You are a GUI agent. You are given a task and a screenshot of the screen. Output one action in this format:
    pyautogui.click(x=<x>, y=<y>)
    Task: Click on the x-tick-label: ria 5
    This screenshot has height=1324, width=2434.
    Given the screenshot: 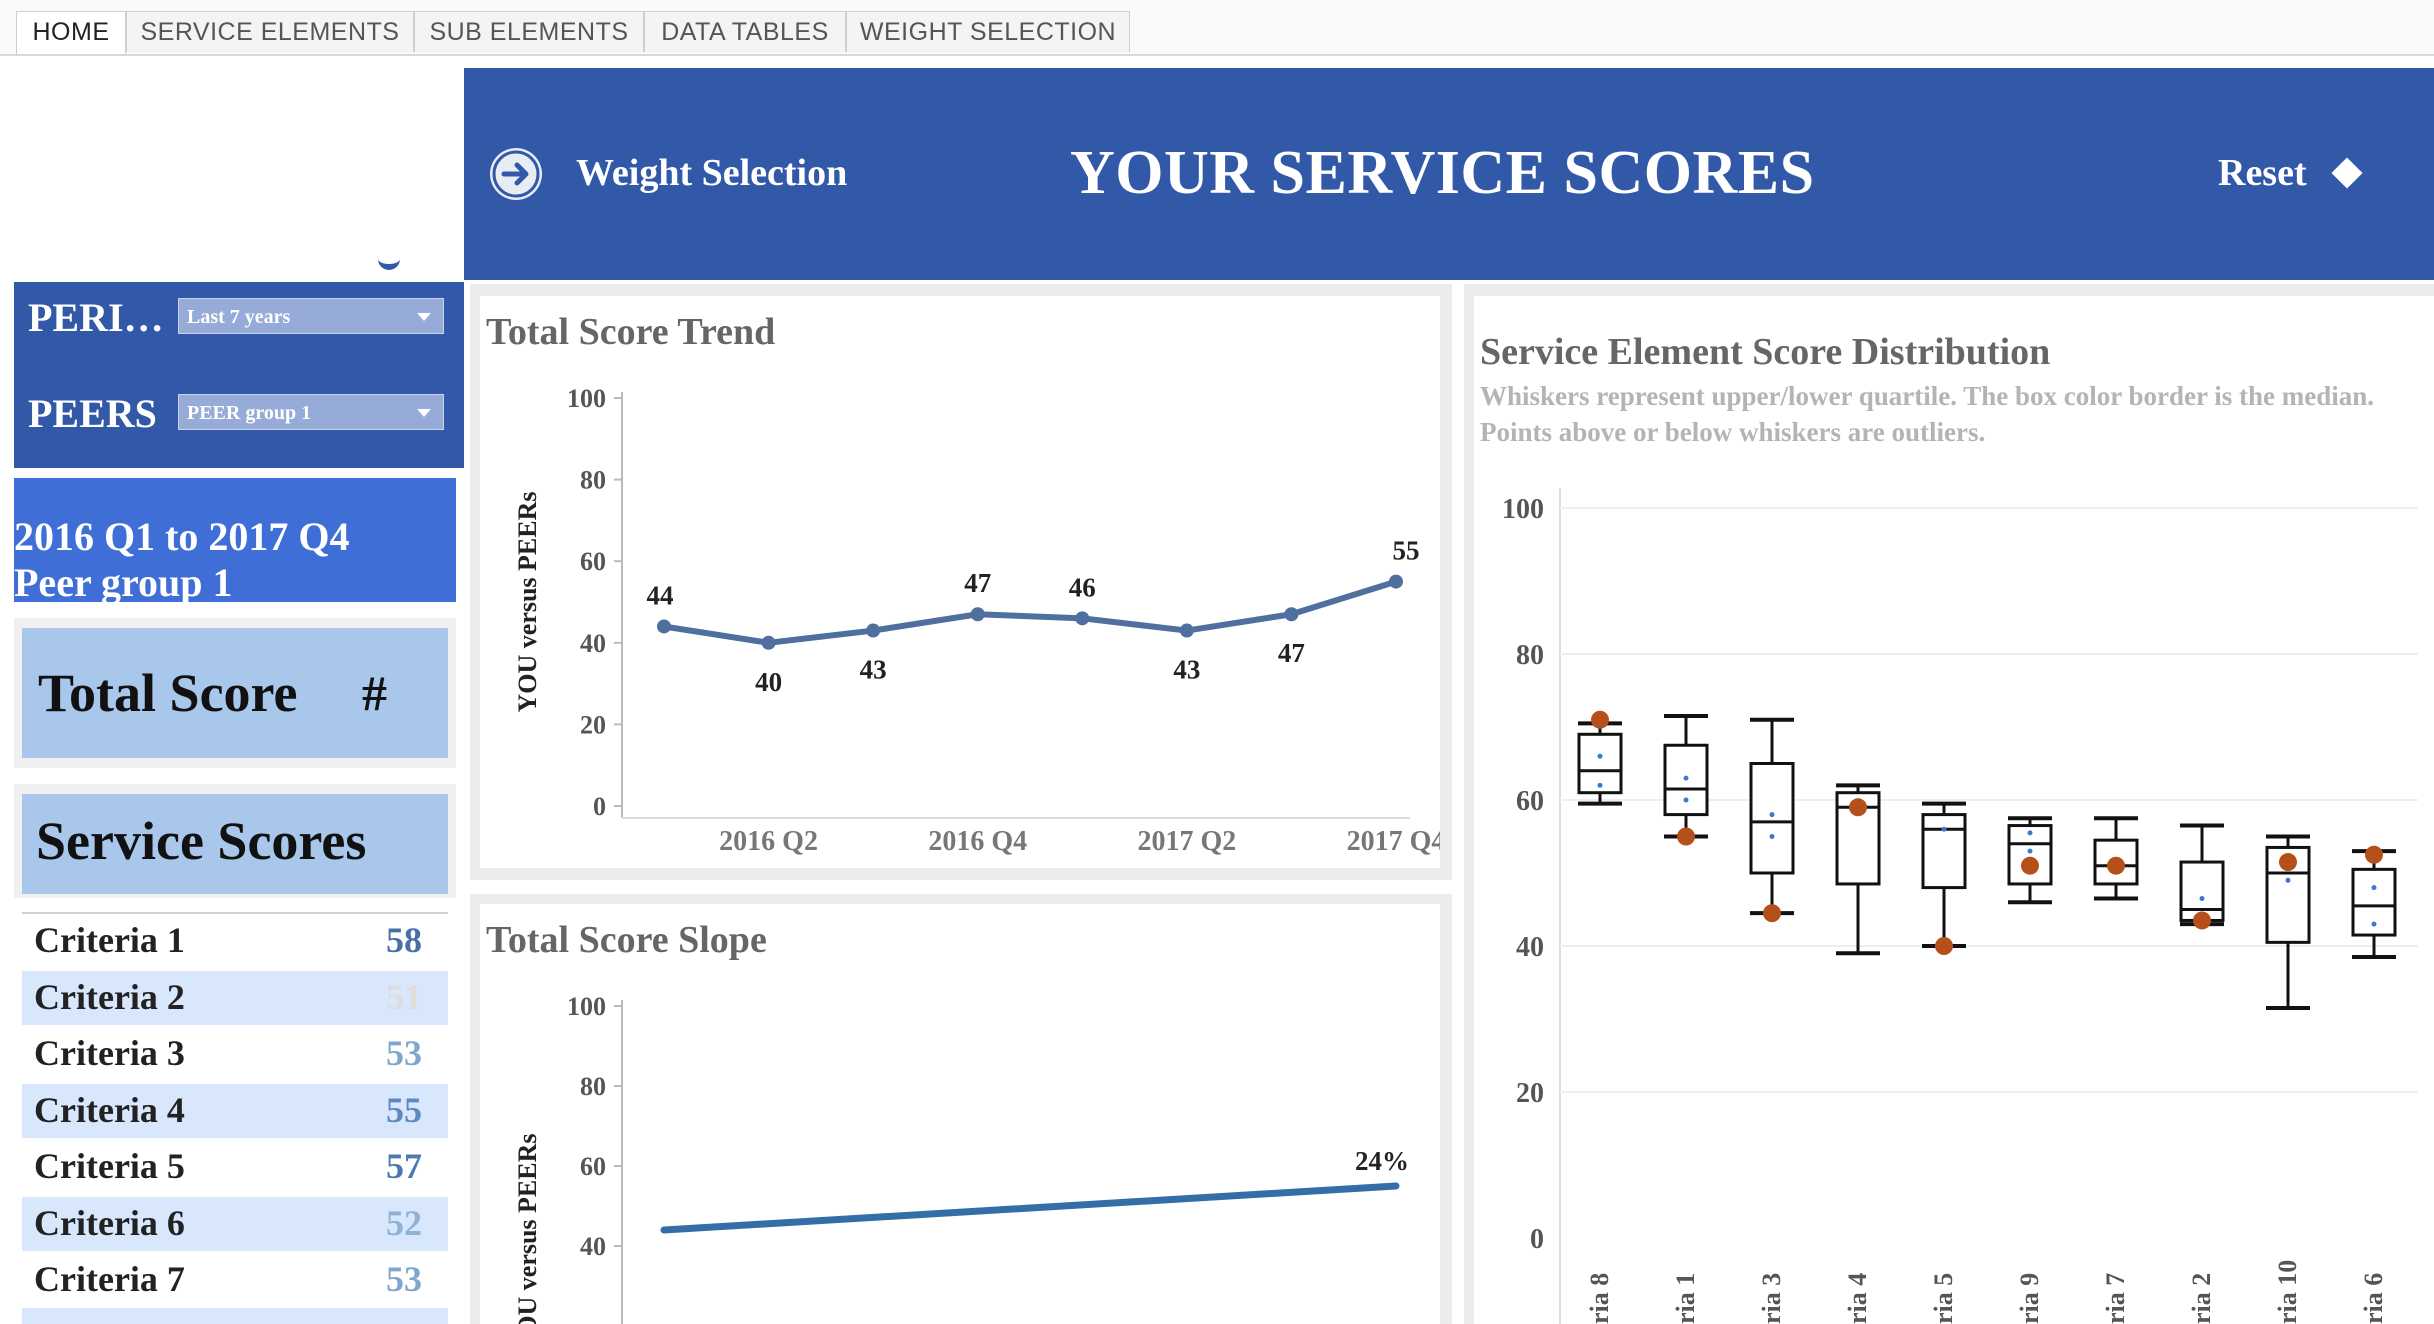 What is the action you would take?
    pyautogui.click(x=1943, y=1298)
    